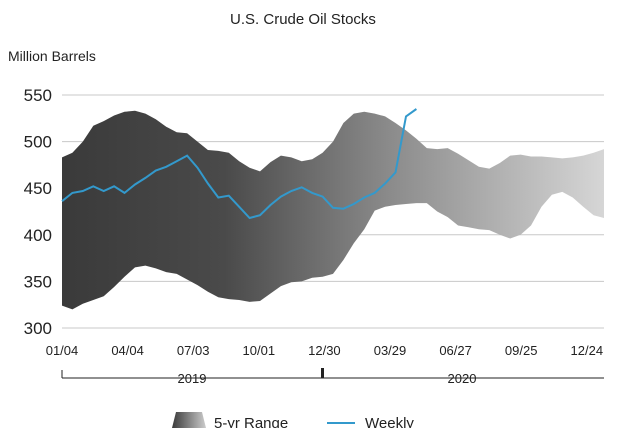  Describe the element at coordinates (462, 378) in the screenshot. I see `year-label-2020: 2020` at that location.